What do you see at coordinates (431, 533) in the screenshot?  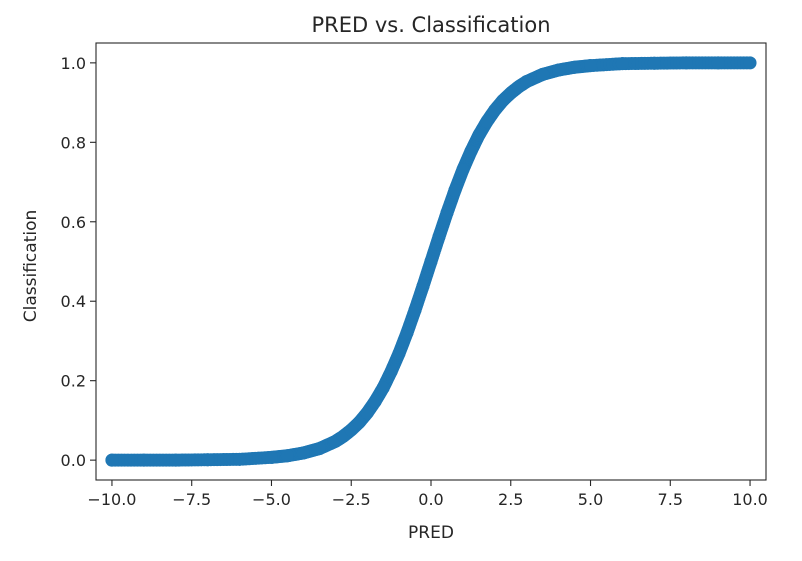 I see `x-axis-label: PRED` at bounding box center [431, 533].